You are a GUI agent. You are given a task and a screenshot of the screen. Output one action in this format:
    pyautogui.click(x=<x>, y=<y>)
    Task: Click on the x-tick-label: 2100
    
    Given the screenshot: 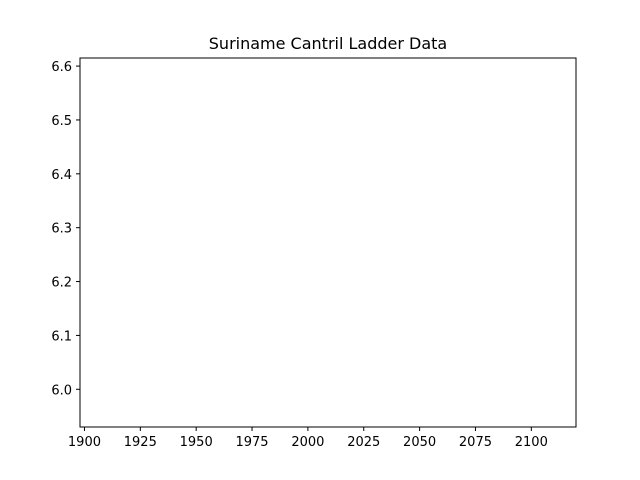 What is the action you would take?
    pyautogui.click(x=531, y=442)
    